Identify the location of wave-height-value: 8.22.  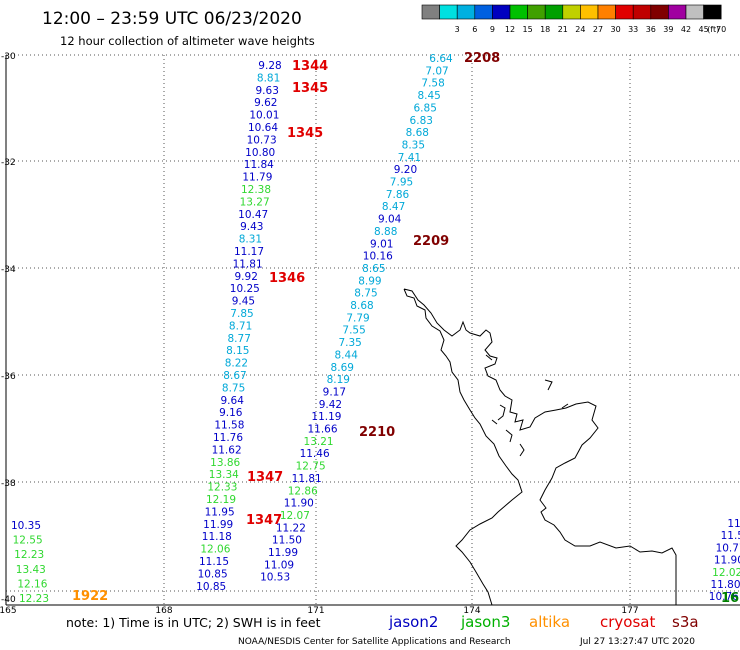
(236, 364).